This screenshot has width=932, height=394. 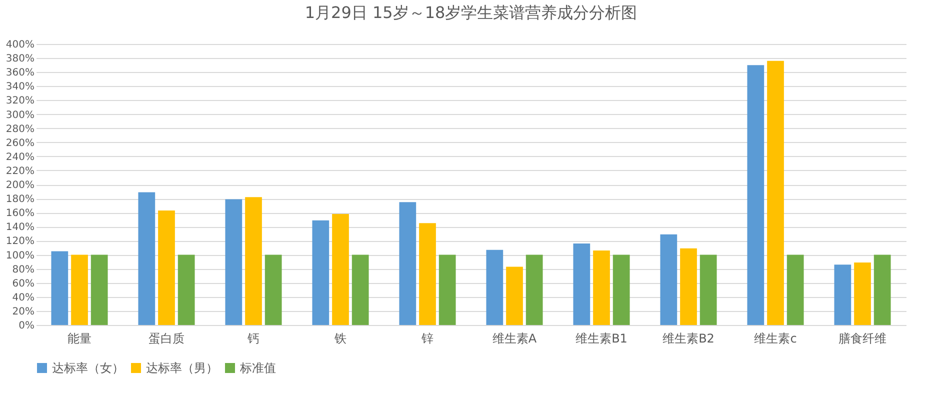 I want to click on x-tick-label: 钙, so click(x=253, y=339).